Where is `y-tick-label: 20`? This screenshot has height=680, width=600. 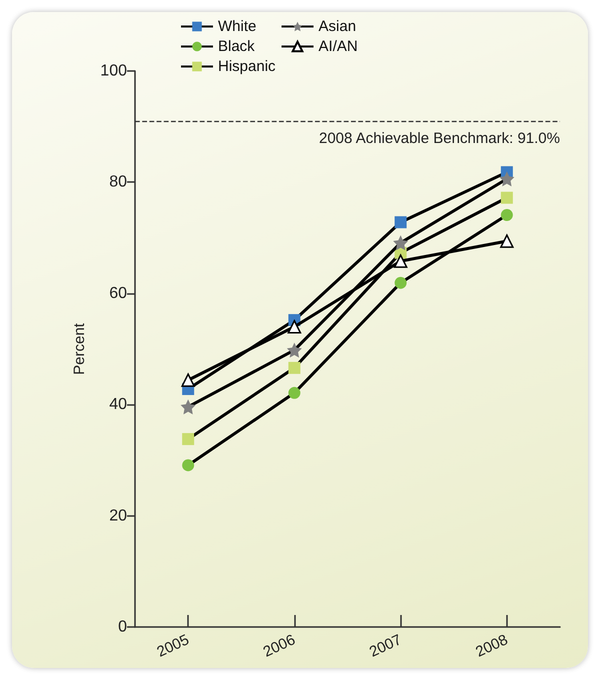
y-tick-label: 20 is located at coordinates (118, 515).